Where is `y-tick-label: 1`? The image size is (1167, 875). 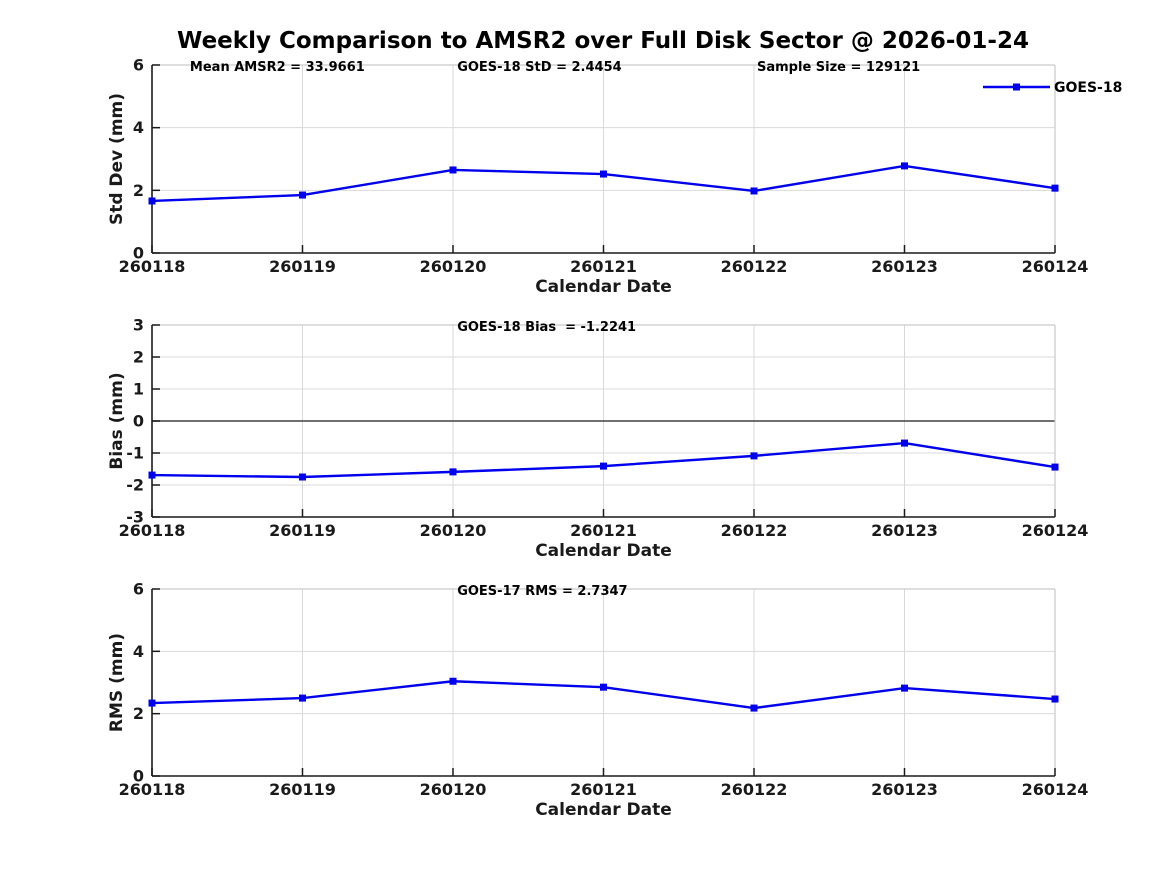
y-tick-label: 1 is located at coordinates (138, 389).